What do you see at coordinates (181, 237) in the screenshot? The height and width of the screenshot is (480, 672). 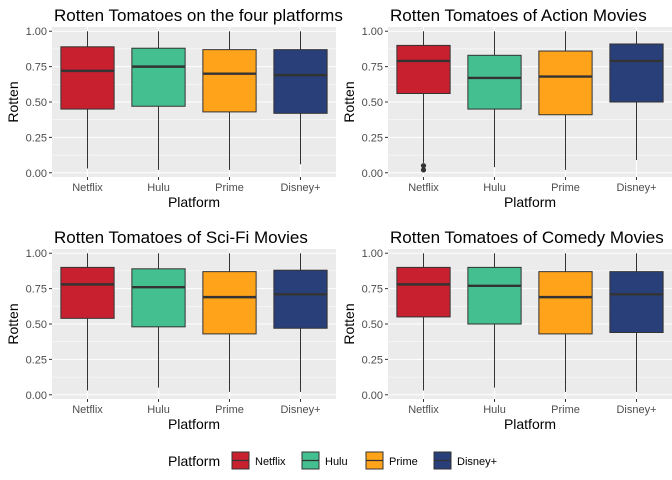 I see `chart-title: Rotten Tomatoes of Sci-Fi Movies` at bounding box center [181, 237].